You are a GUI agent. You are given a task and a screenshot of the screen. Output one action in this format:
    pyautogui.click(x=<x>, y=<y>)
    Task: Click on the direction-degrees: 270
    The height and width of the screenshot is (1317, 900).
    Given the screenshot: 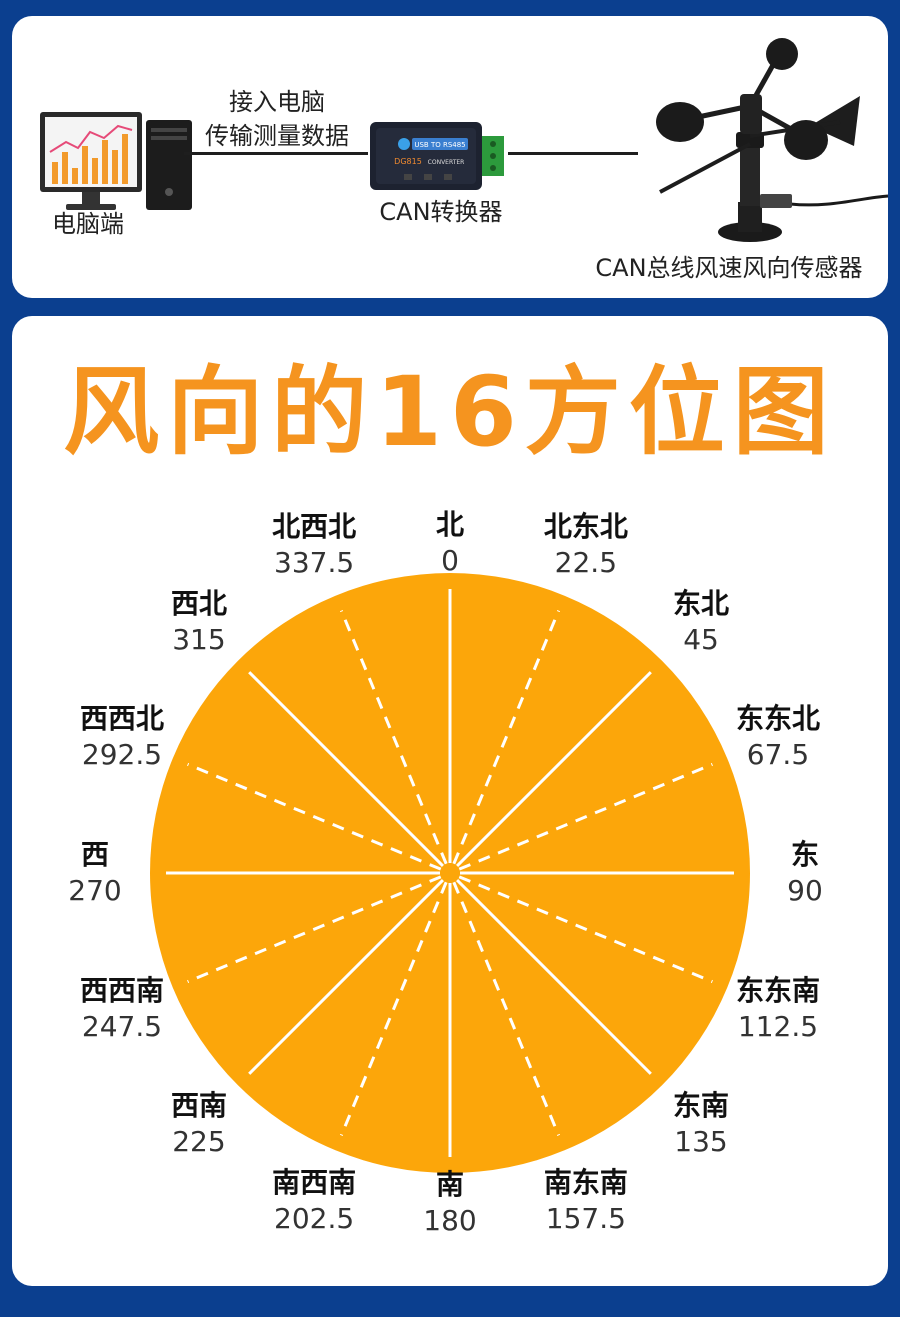 What is the action you would take?
    pyautogui.click(x=95, y=890)
    